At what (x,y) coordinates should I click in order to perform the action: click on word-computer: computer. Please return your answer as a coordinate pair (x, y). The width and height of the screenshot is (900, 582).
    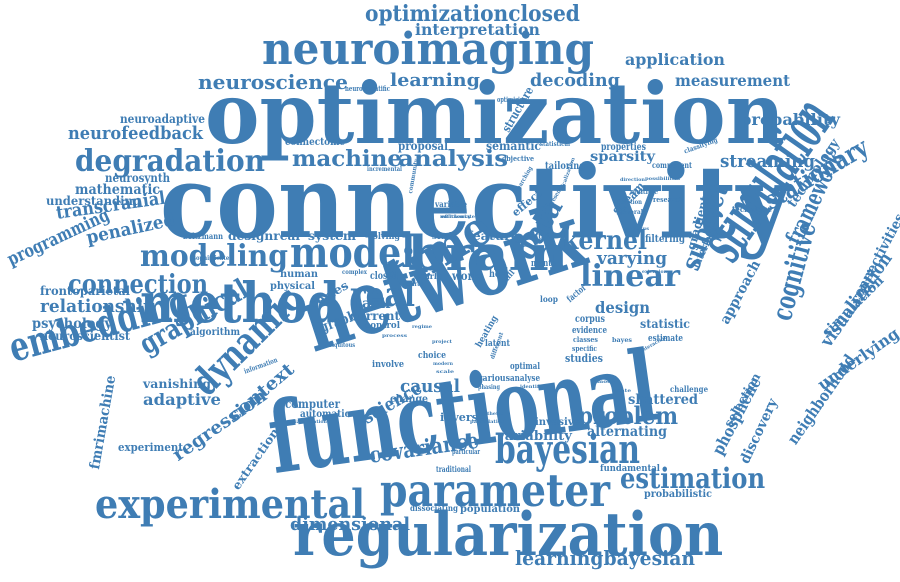
    Looking at the image, I should click on (312, 404).